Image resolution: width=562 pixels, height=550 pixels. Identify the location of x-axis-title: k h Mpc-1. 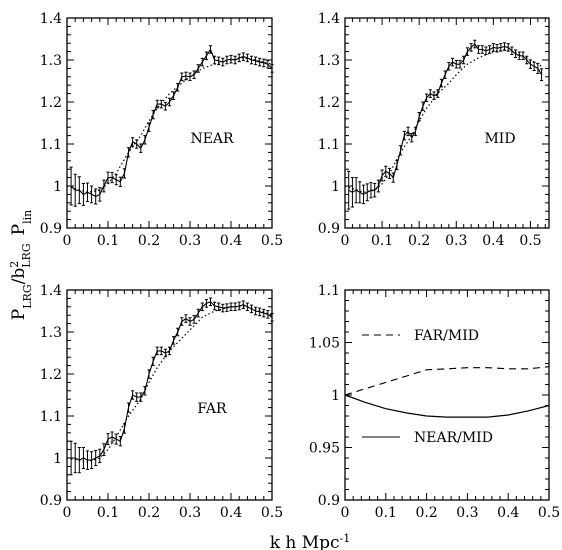
(310, 541).